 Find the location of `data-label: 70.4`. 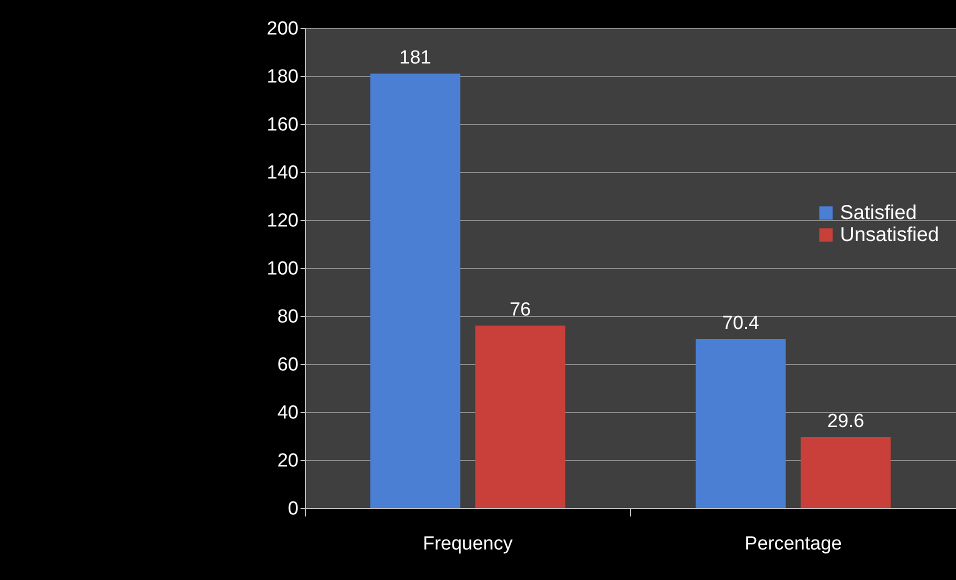

data-label: 70.4 is located at coordinates (741, 323).